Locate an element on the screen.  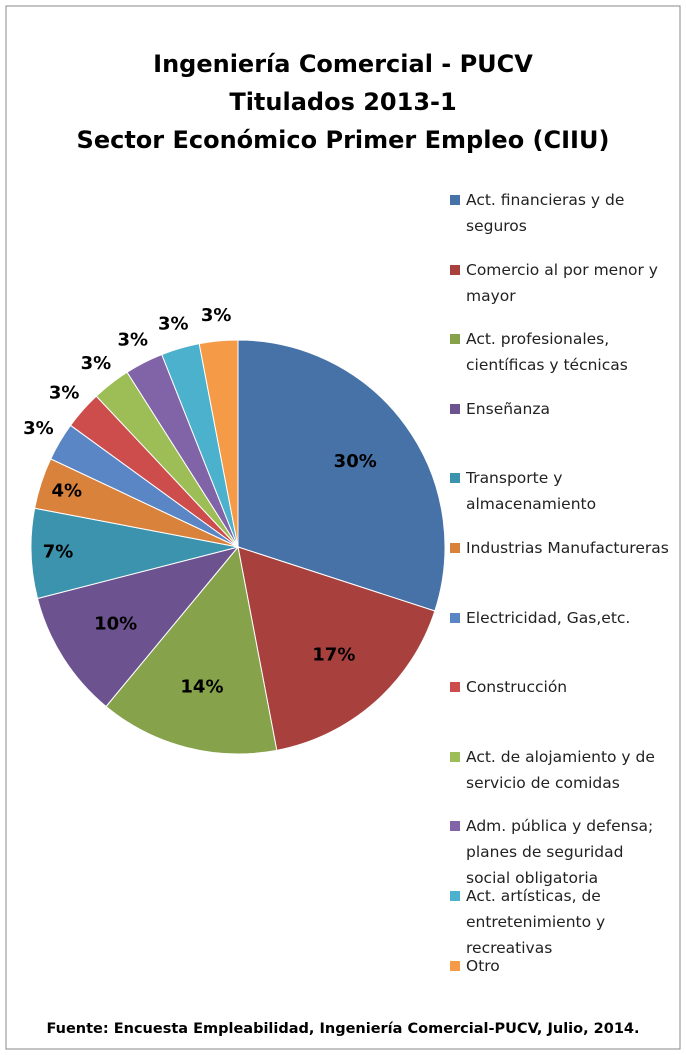
value-label: 30% is located at coordinates (355, 461).